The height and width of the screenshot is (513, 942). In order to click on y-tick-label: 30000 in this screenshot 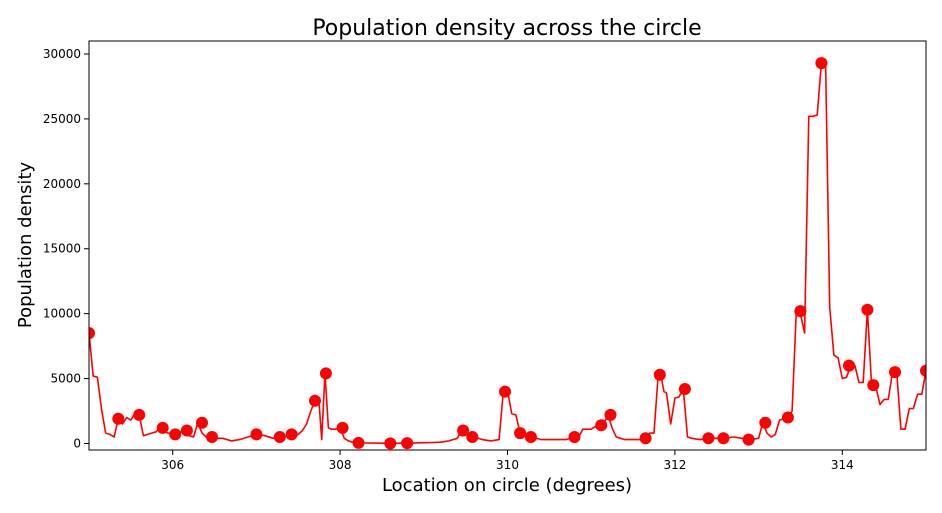, I will do `click(62, 54)`.